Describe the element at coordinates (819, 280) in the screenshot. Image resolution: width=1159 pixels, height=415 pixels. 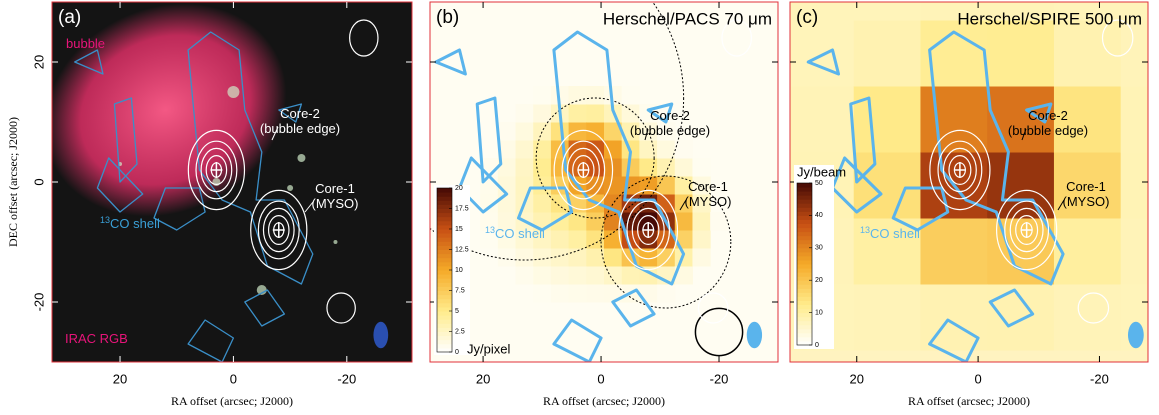
I see `colorbar-tick-label: 20` at that location.